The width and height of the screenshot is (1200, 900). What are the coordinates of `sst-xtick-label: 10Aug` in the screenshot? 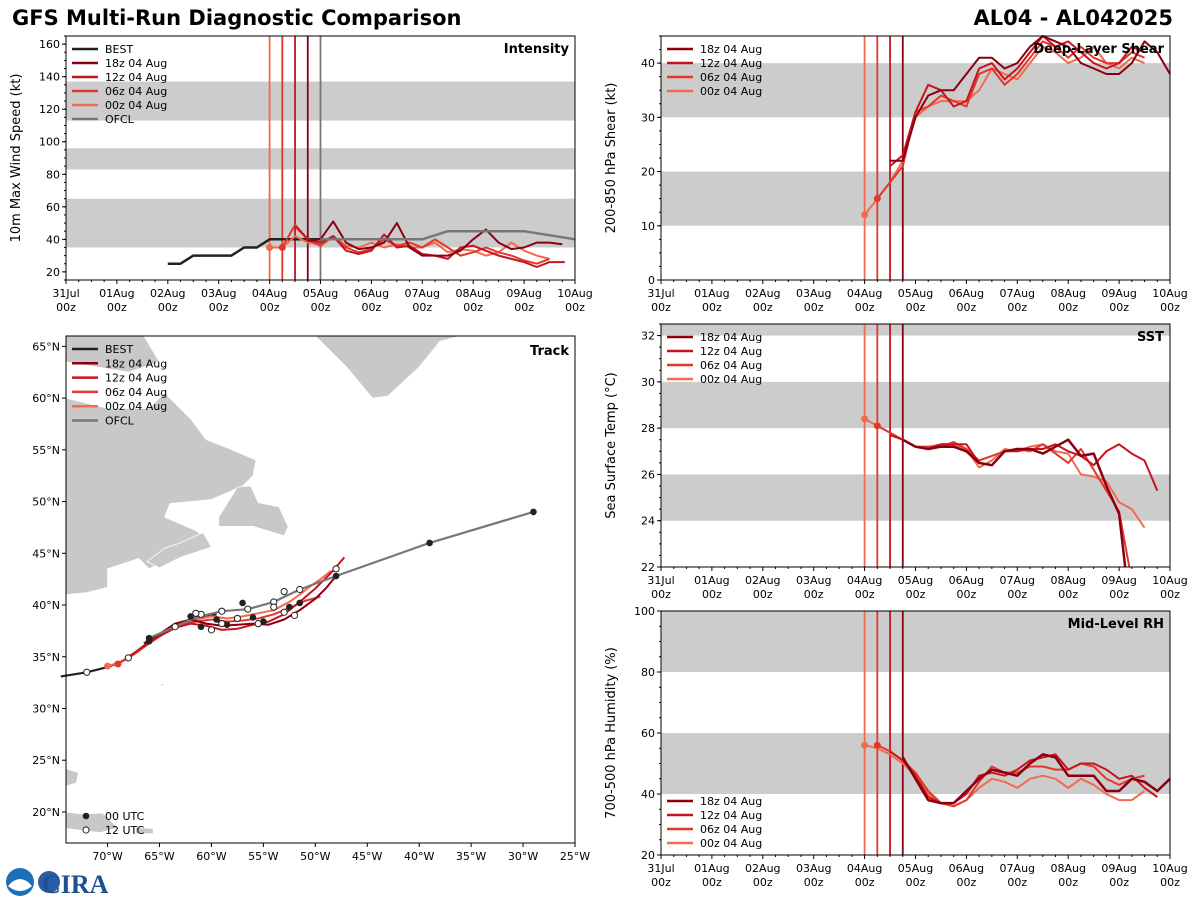 It's located at (1169, 580).